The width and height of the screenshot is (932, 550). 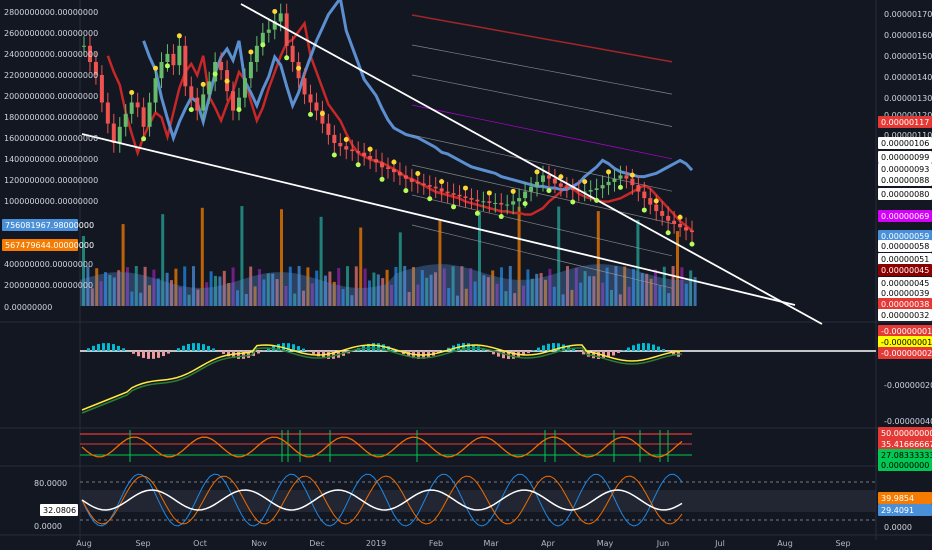 What do you see at coordinates (51, 138) in the screenshot?
I see `left-tick-label: 1600000000.00000000` at bounding box center [51, 138].